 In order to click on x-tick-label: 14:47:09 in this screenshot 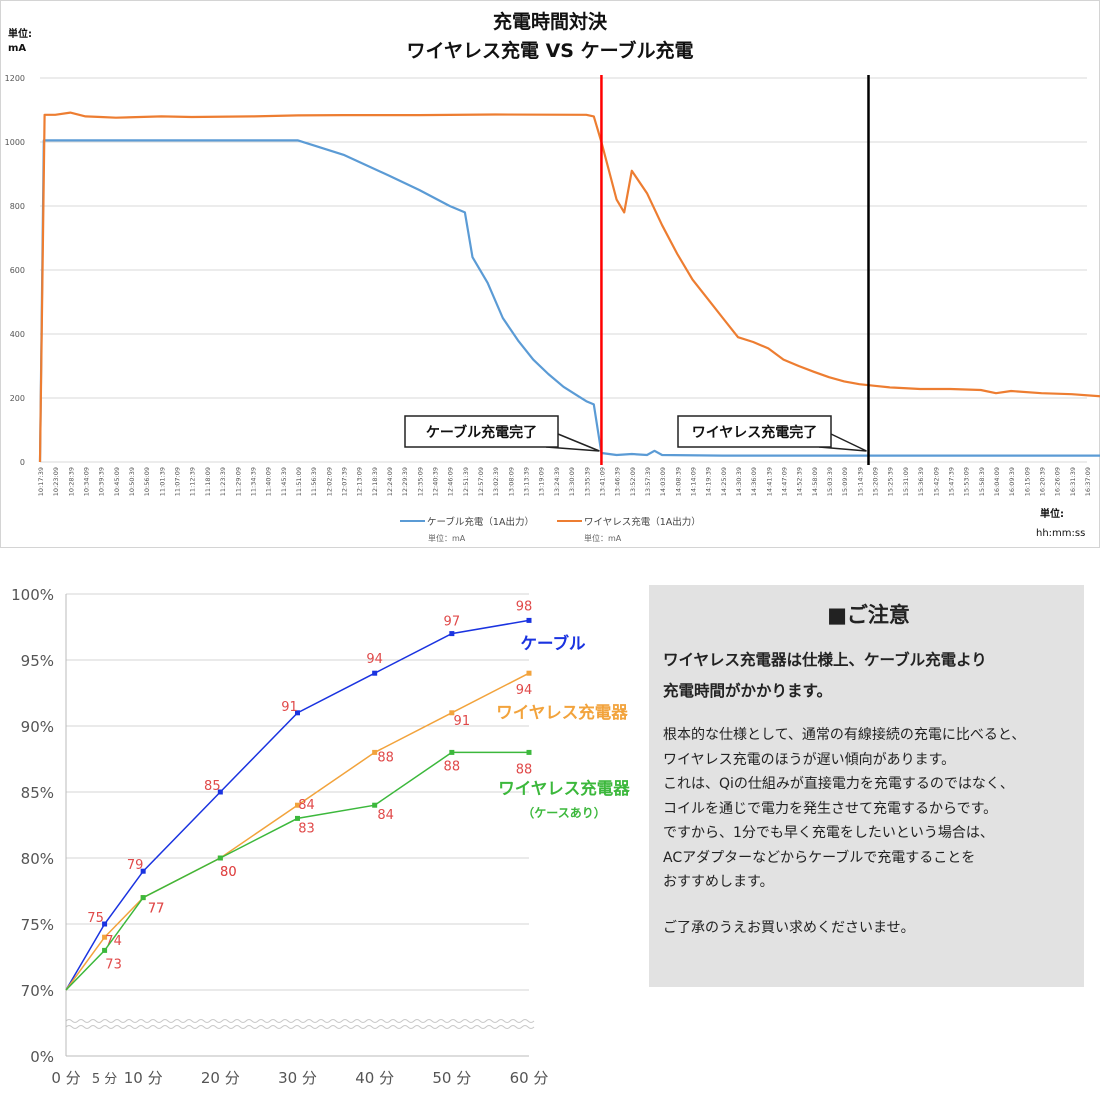, I will do `click(785, 481)`.